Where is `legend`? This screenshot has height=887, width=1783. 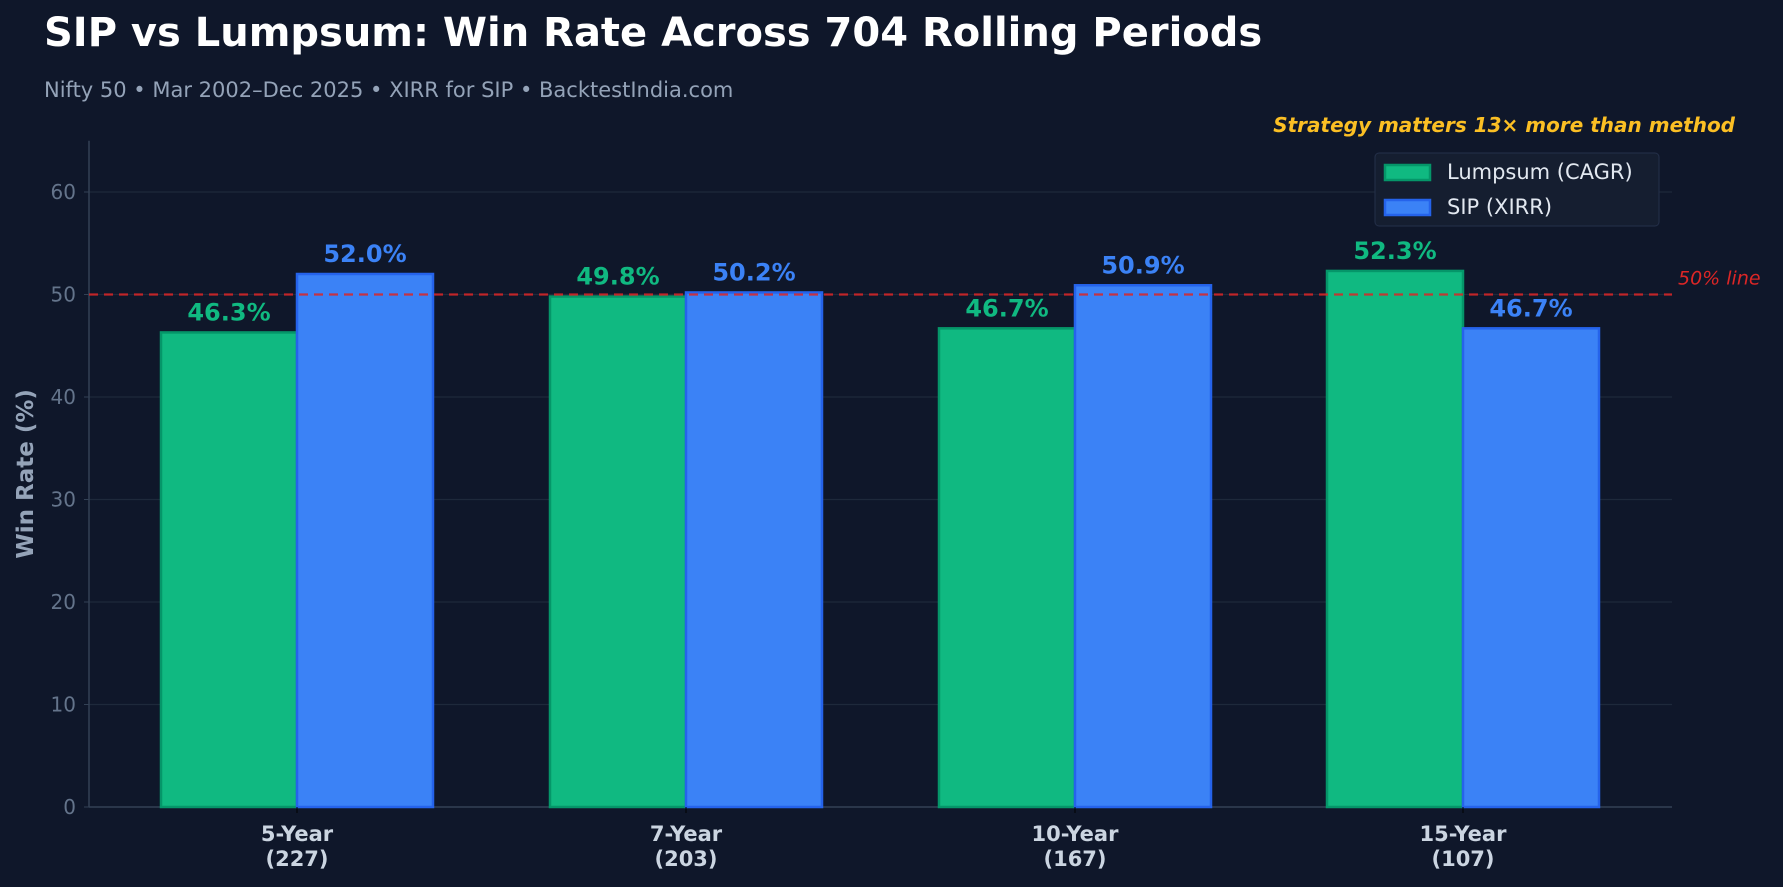
legend is located at coordinates (1517, 189).